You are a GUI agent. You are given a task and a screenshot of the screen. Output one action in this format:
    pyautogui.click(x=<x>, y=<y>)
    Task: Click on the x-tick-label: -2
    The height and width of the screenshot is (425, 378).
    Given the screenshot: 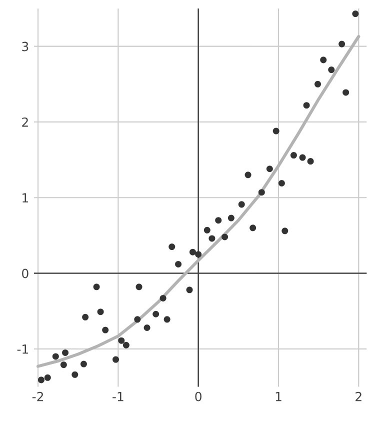 What is the action you would take?
    pyautogui.click(x=38, y=397)
    